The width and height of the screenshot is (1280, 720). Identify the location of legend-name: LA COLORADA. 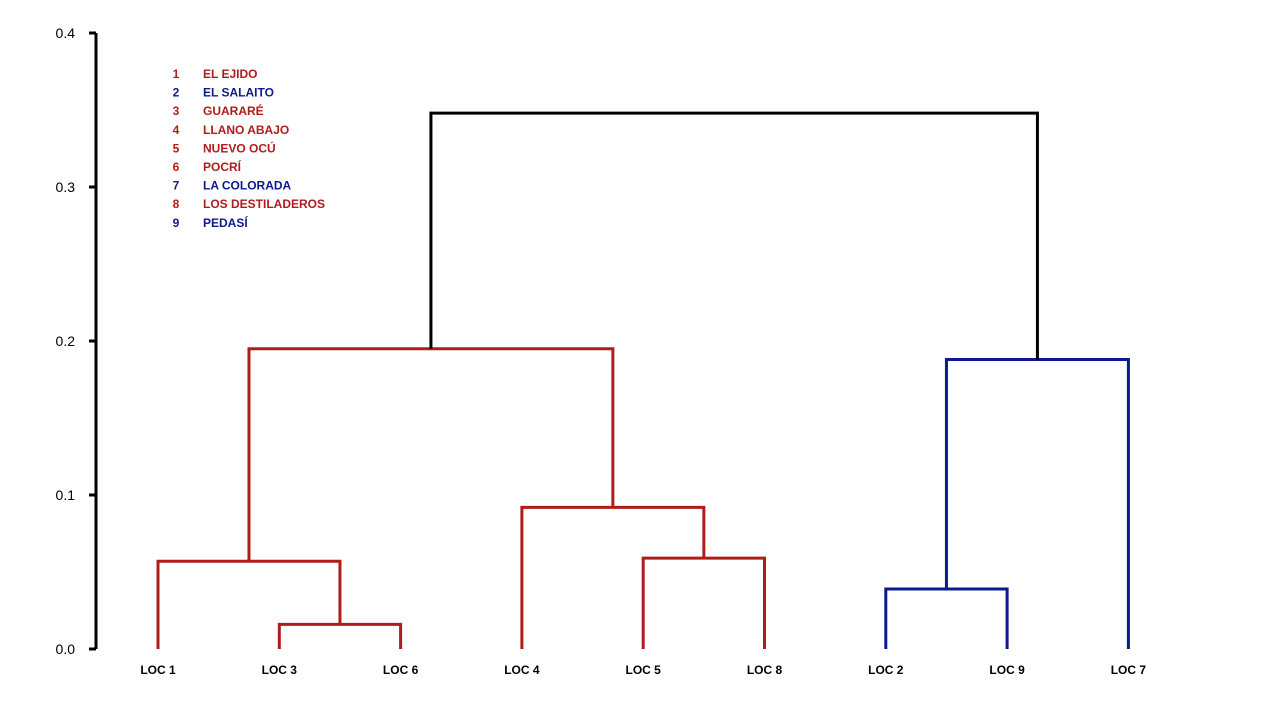
(247, 186).